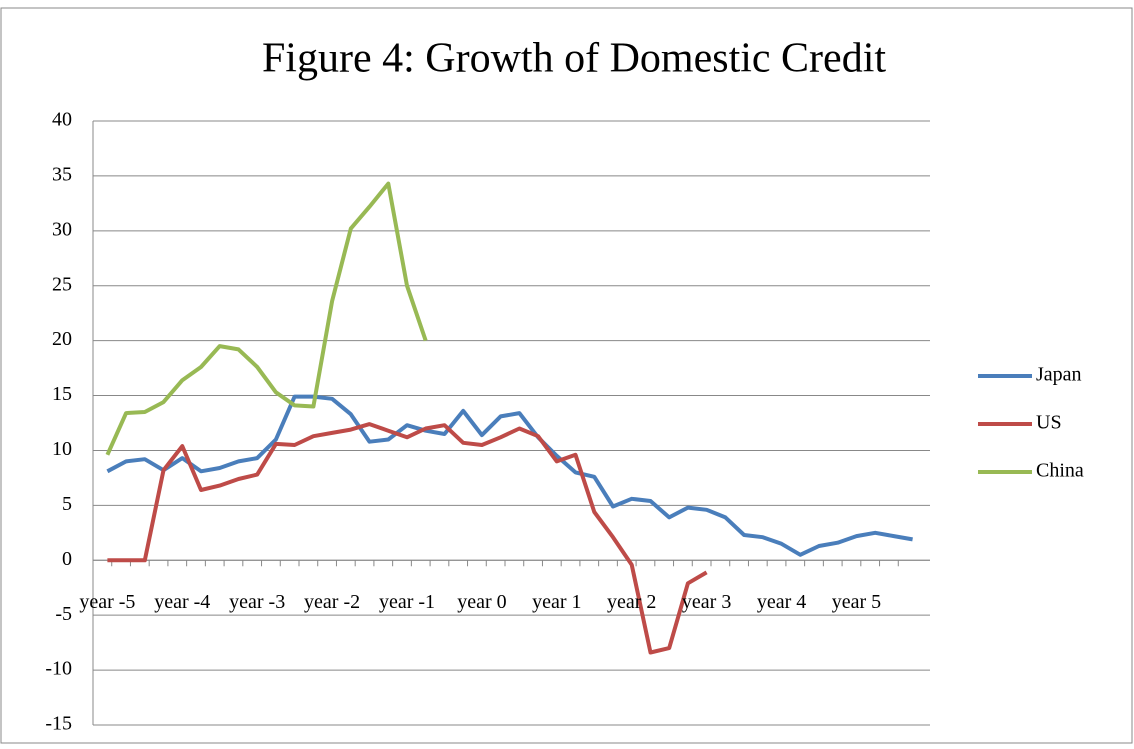 This screenshot has height=749, width=1134. What do you see at coordinates (574, 59) in the screenshot?
I see `chart-title: Figure 4: Growth of Domestic Credit` at bounding box center [574, 59].